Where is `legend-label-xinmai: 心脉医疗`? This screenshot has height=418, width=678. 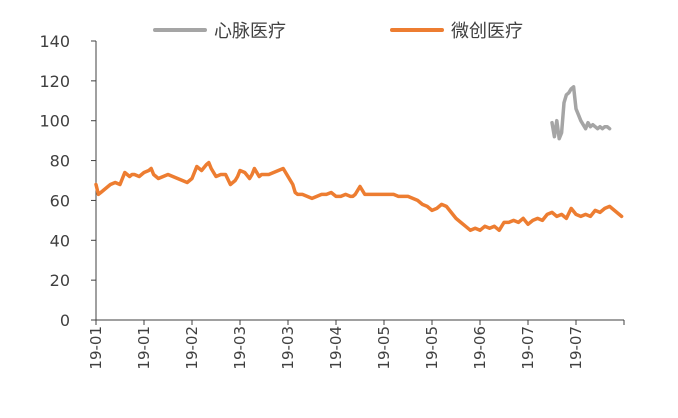
legend-label-xinmai: 心脉医疗 is located at coordinates (250, 31).